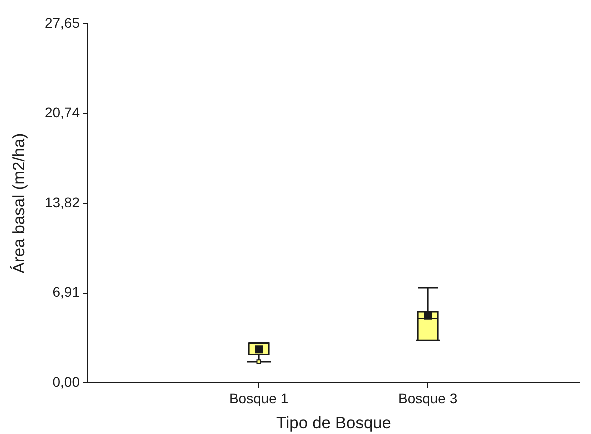 This screenshot has width=591, height=434. I want to click on y-axis-title: Área basal (m2/ha), so click(18, 203).